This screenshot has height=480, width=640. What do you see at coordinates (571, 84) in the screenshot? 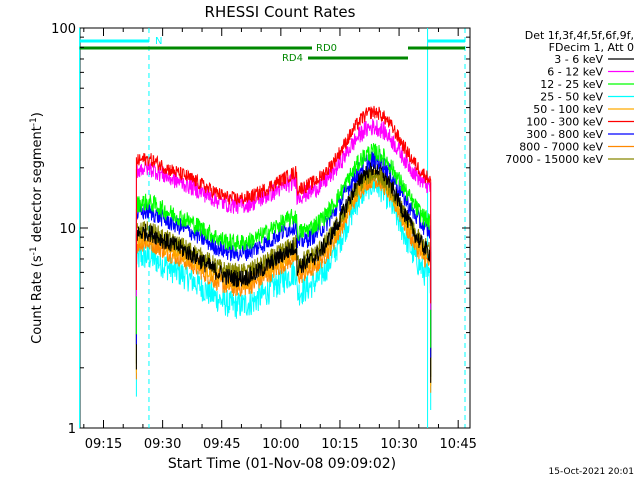
I see `legend-label: 12 - 25 keV` at bounding box center [571, 84].